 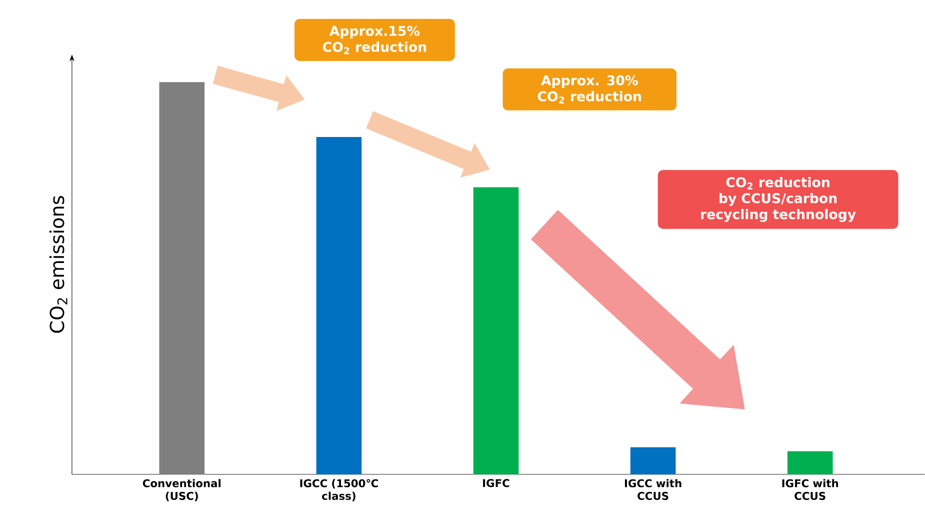 What do you see at coordinates (589, 89) in the screenshot?
I see `annotation: Approx. 30% CO$_{2}$ reduction` at bounding box center [589, 89].